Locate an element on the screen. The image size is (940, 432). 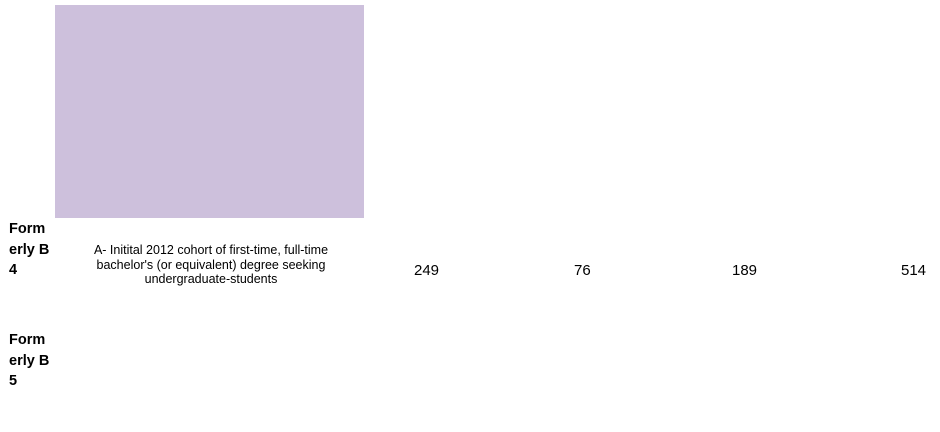
row-label-formerly-b5: Formerly B5 is located at coordinates (29, 360).